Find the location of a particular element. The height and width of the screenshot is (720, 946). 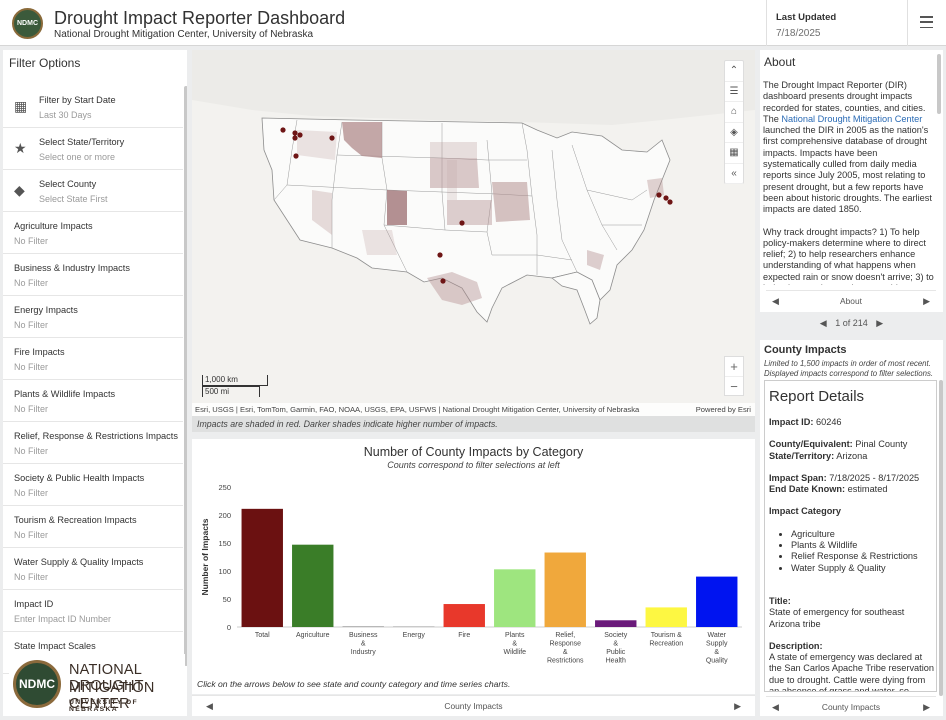

pager-next-icon: ▶ is located at coordinates (880, 323).